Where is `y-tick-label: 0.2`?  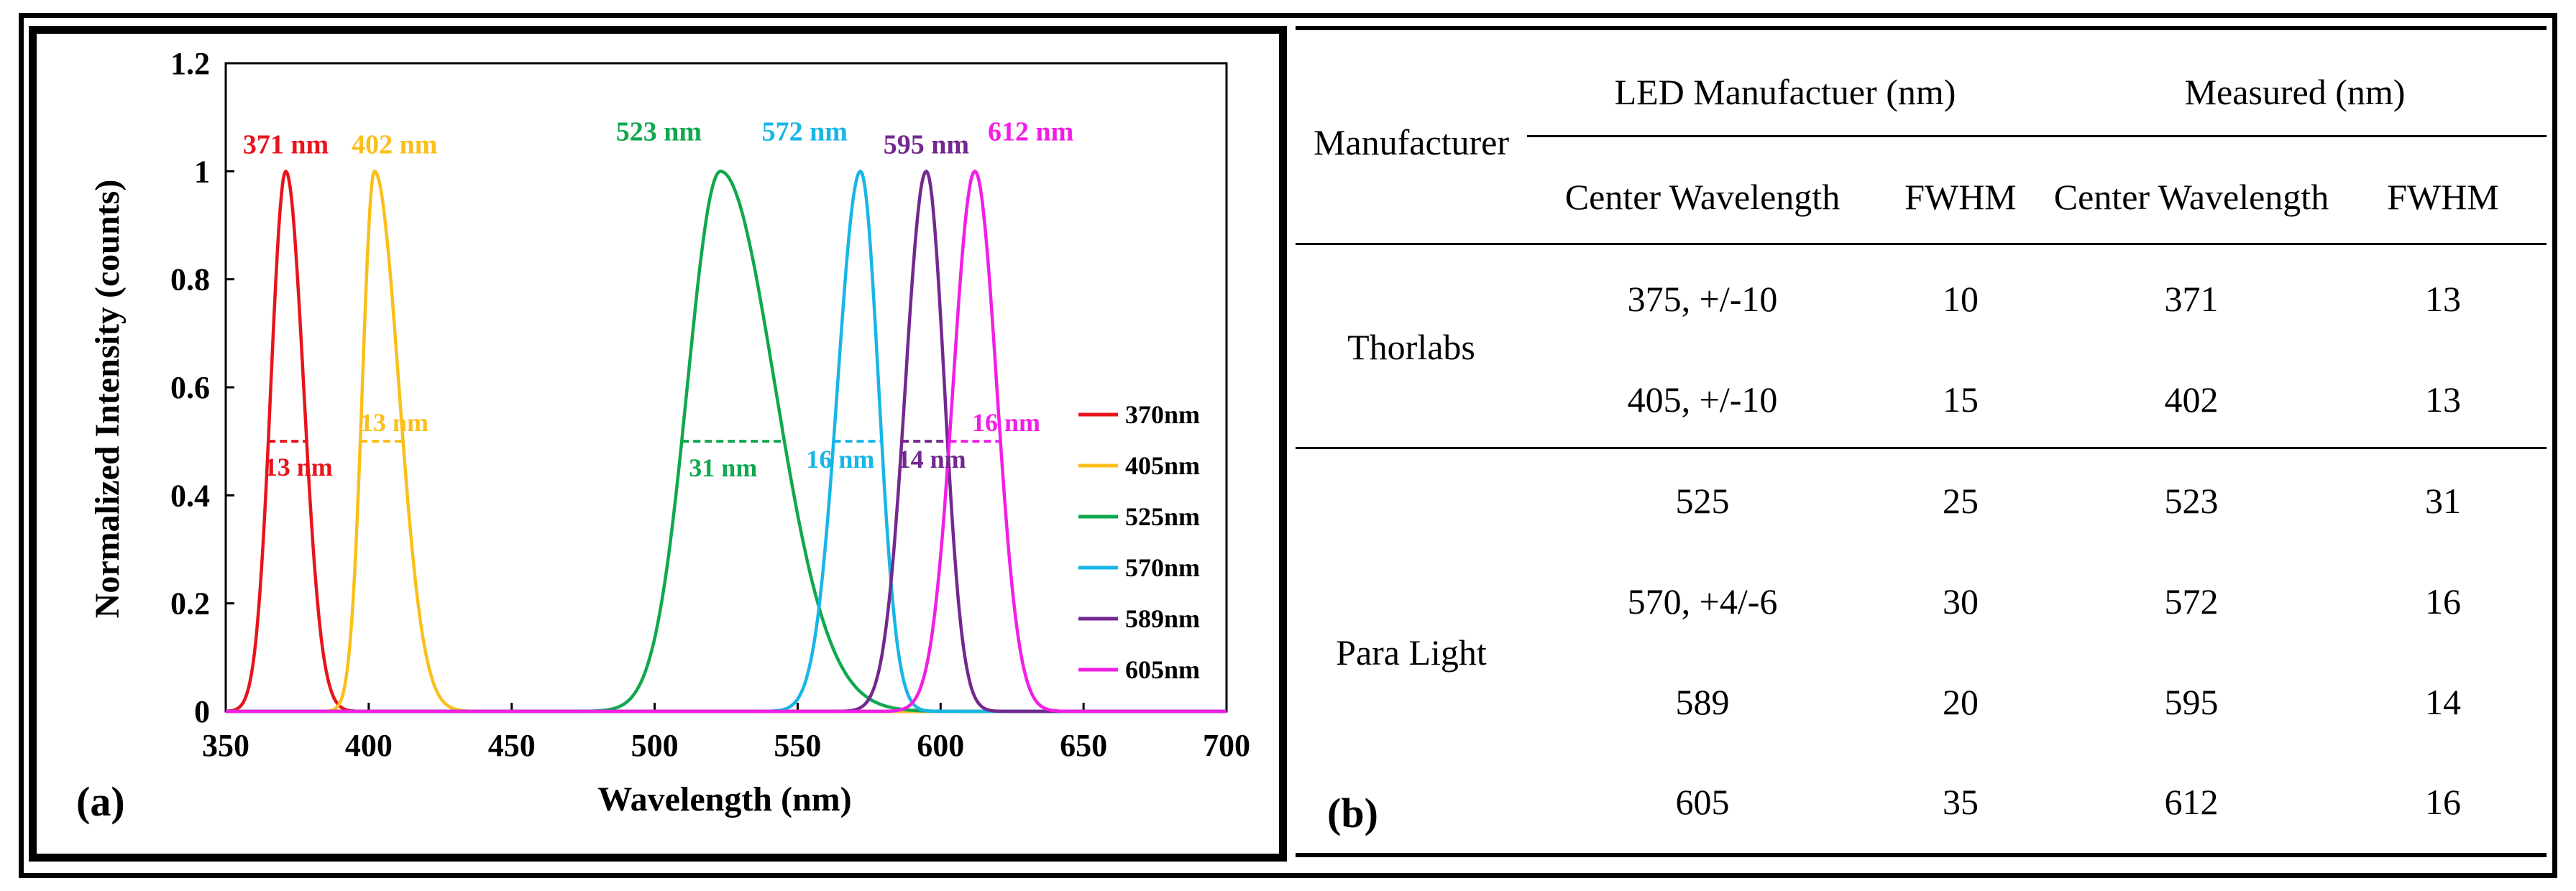 y-tick-label: 0.2 is located at coordinates (190, 604).